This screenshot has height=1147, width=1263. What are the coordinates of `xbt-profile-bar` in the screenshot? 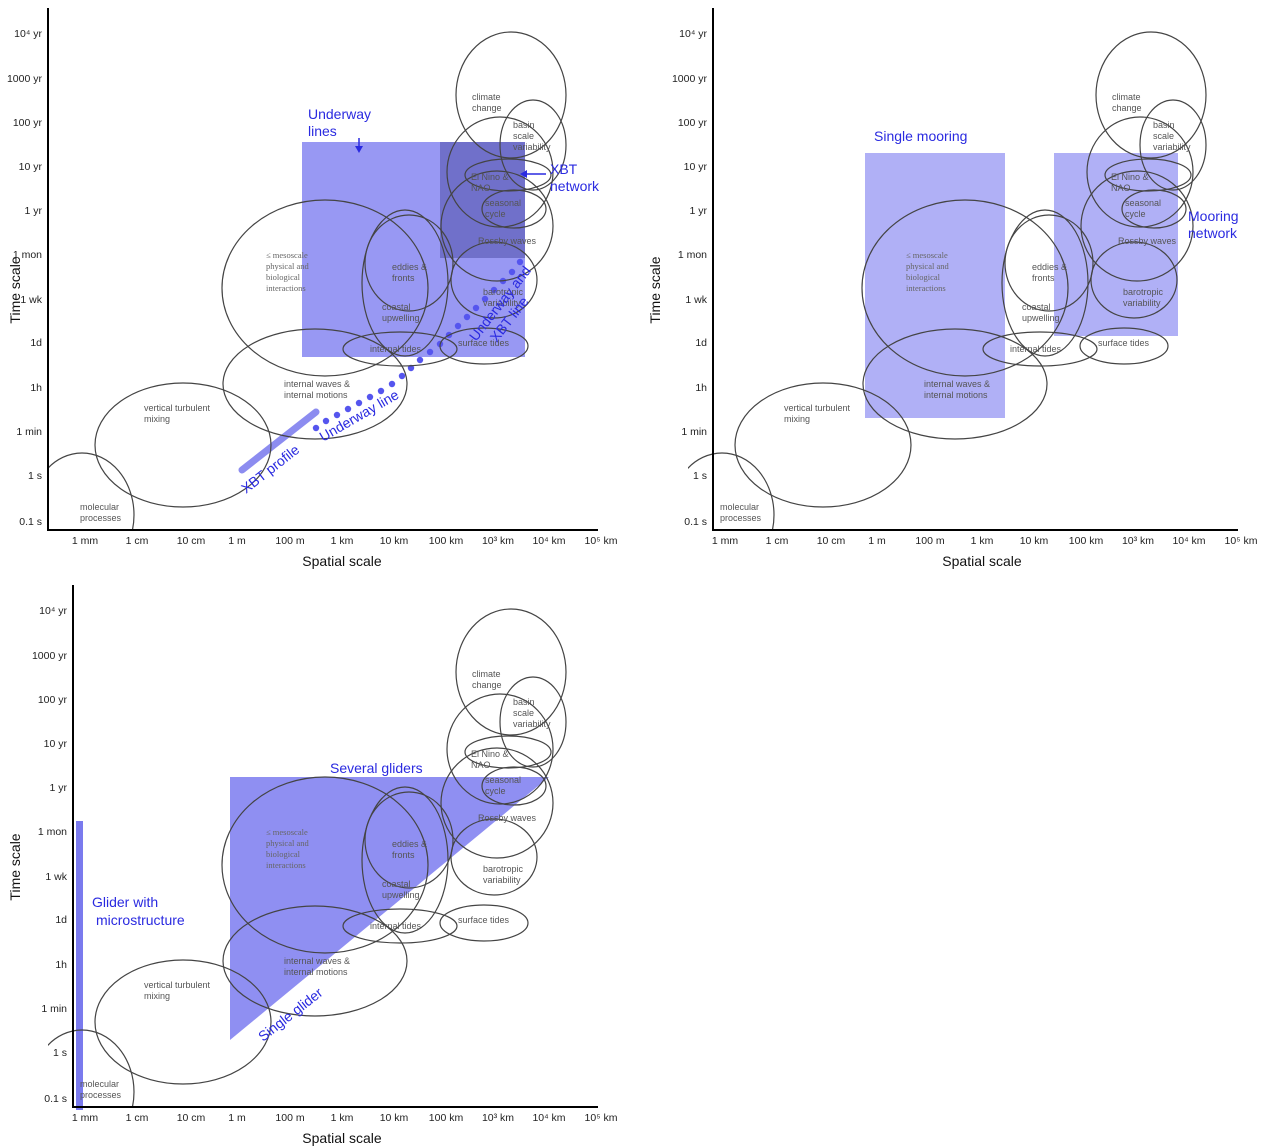 It's located at (279, 441).